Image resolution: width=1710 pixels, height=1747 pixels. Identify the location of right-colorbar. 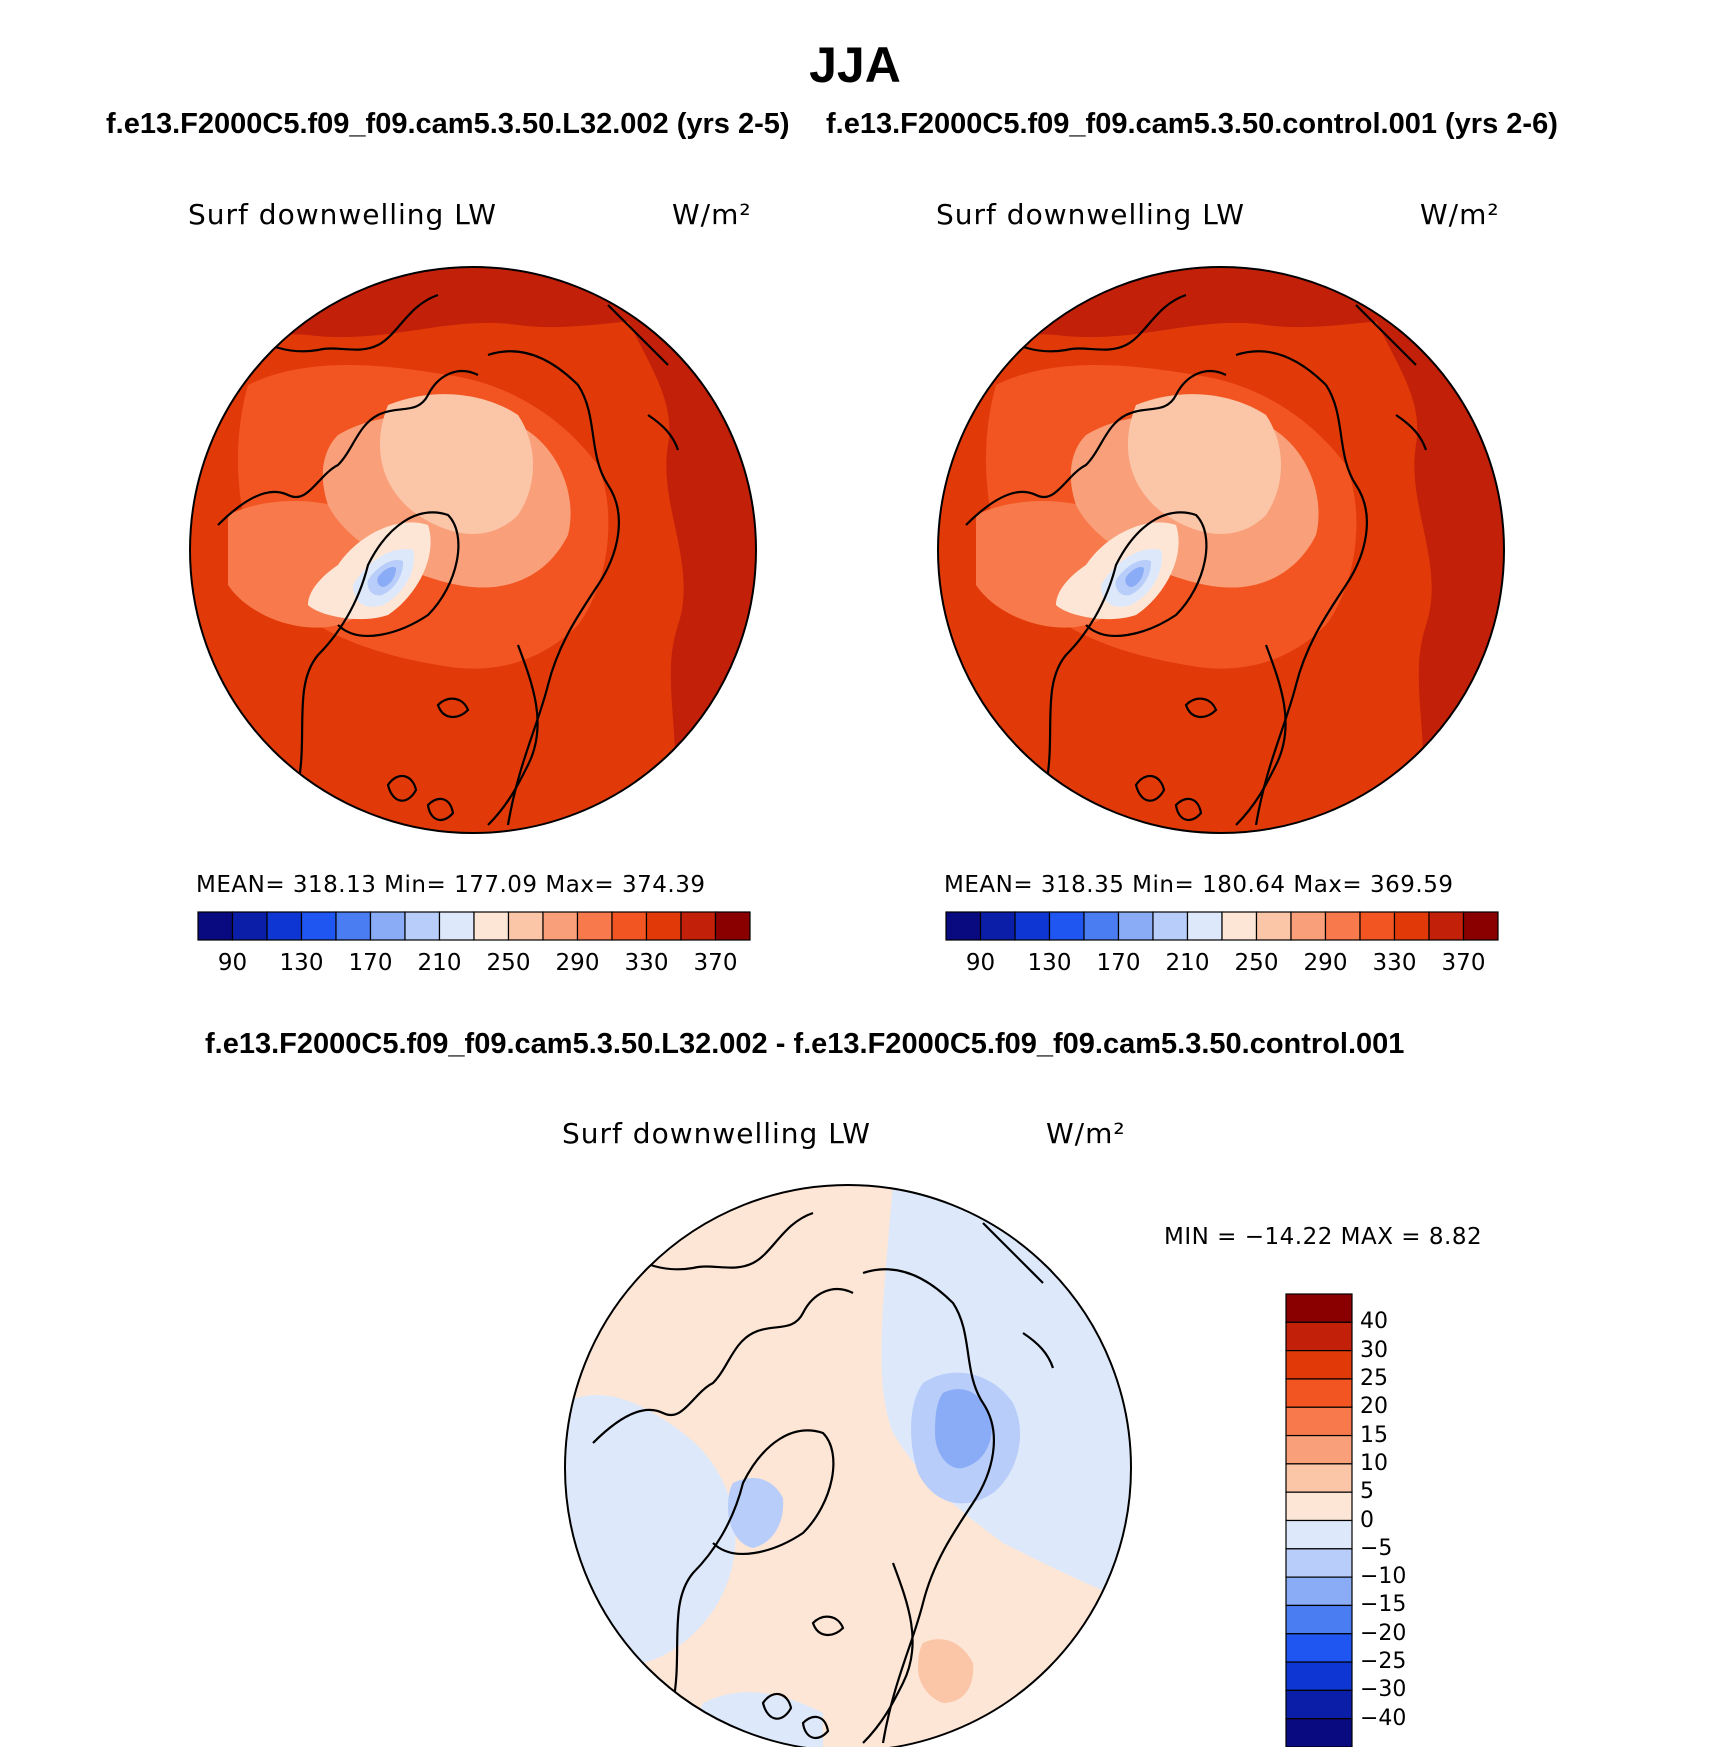
(1222, 926).